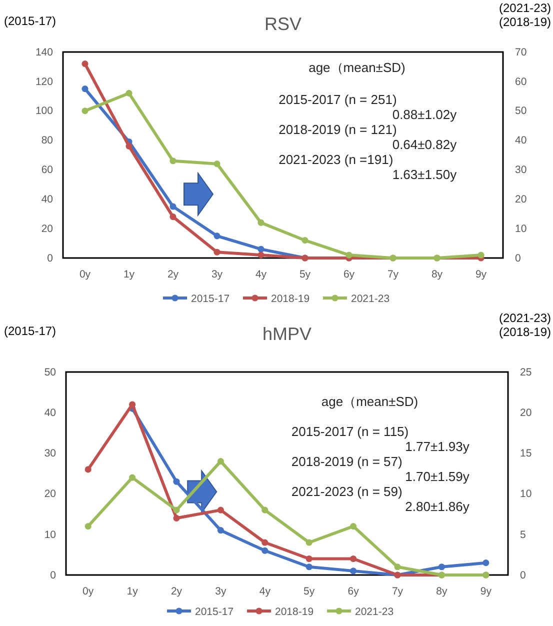 The width and height of the screenshot is (553, 626). I want to click on y2-tick-label: 50, so click(521, 111).